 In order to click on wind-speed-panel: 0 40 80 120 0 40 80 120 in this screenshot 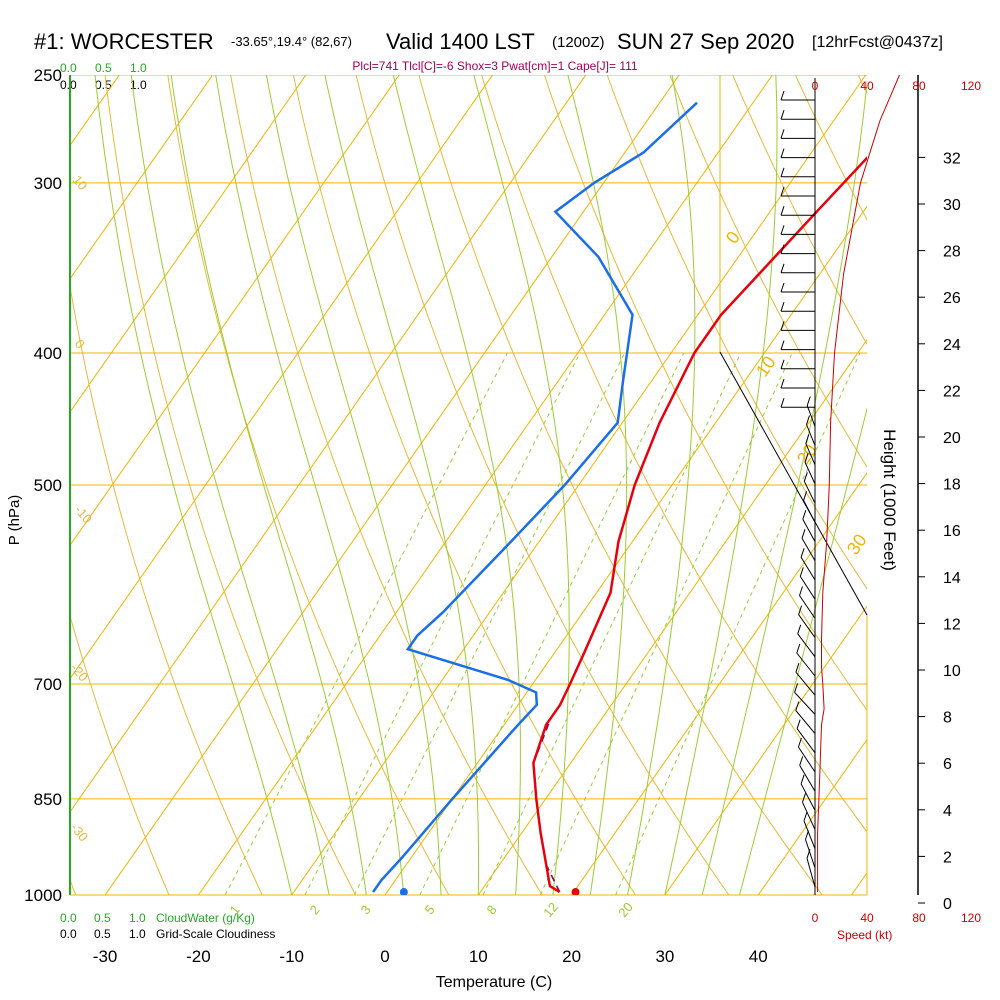, I will do `click(896, 499)`.